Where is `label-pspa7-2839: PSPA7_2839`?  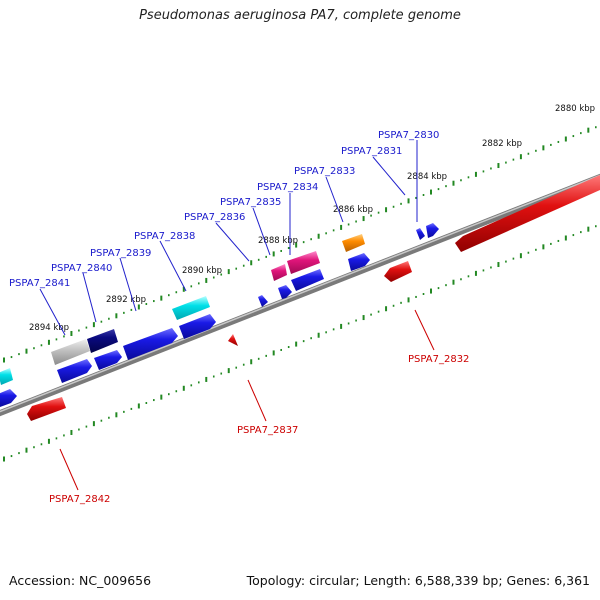 label-pspa7-2839: PSPA7_2839 is located at coordinates (120, 253).